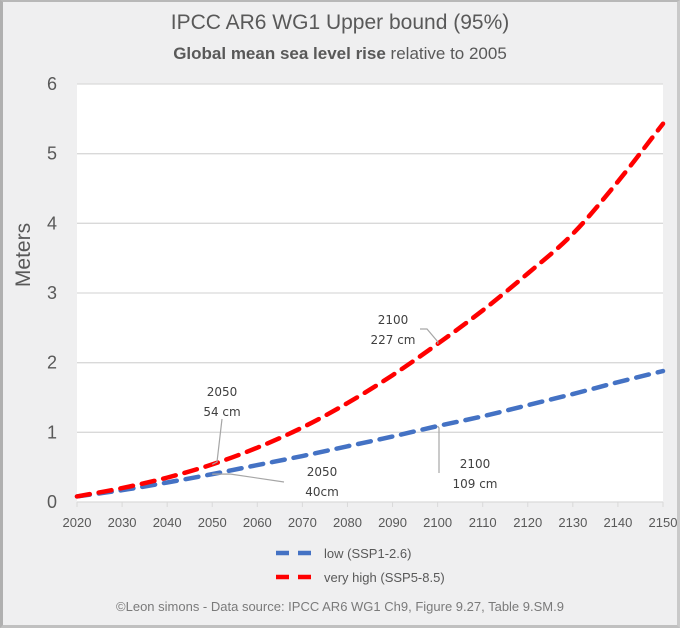  I want to click on legend-label: very high (SSP5-8.5), so click(384, 577).